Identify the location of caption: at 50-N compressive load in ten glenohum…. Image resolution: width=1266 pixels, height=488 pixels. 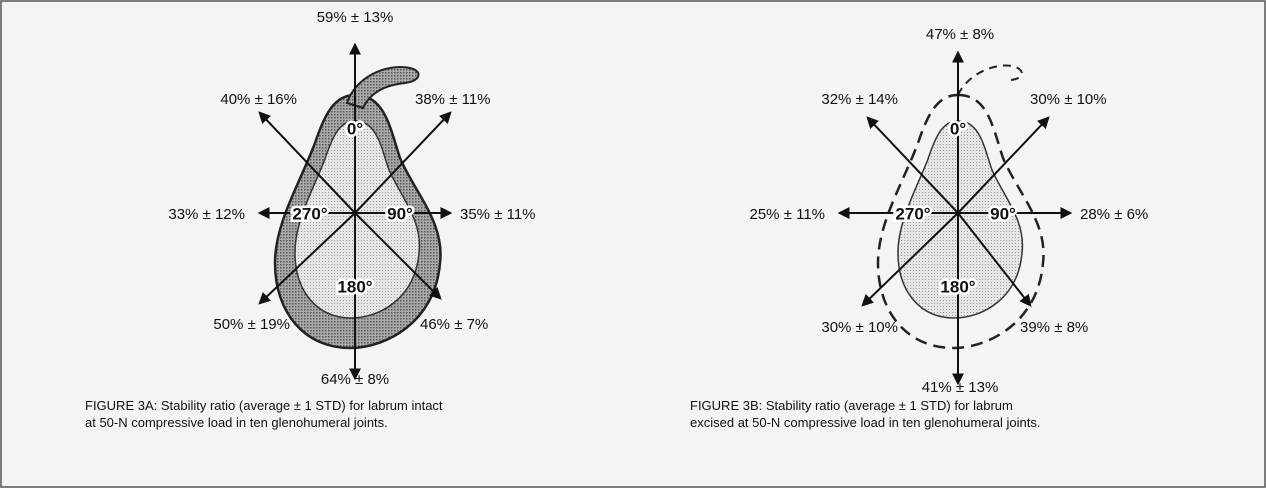
(236, 422).